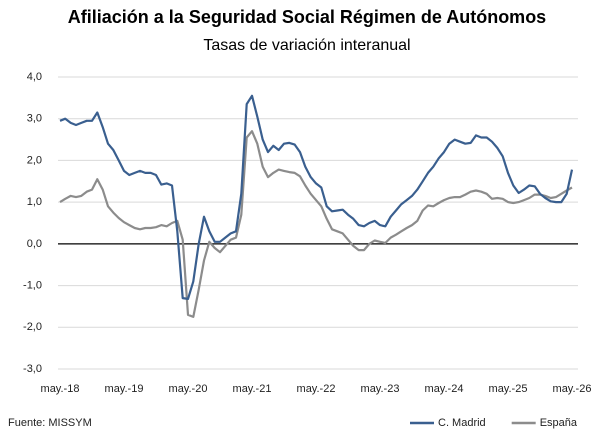 This screenshot has width=614, height=432. What do you see at coordinates (124, 389) in the screenshot?
I see `x-tick-label: may.-19` at bounding box center [124, 389].